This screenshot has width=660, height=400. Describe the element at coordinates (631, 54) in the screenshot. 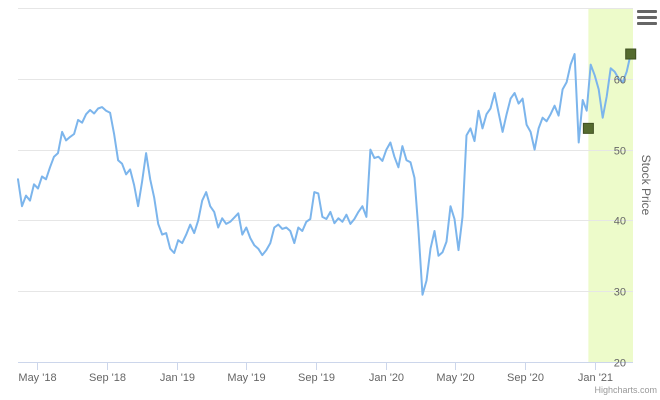

I see `marker-end` at that location.